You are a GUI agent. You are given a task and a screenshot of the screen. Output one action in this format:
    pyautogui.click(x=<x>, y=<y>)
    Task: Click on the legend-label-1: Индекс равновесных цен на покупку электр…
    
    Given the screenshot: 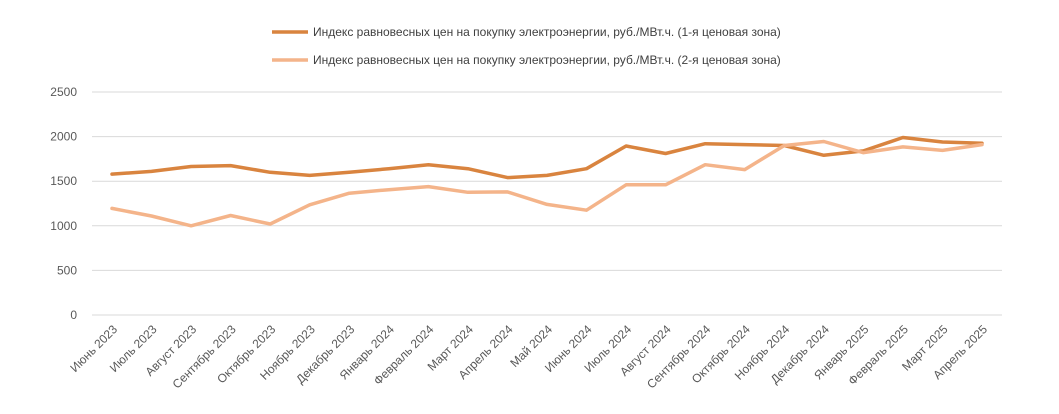 What is the action you would take?
    pyautogui.click(x=547, y=32)
    